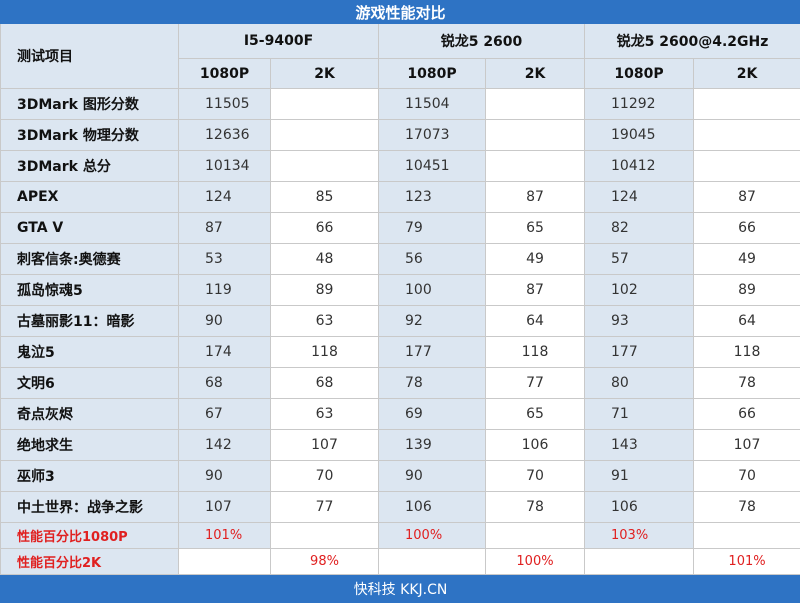 The height and width of the screenshot is (603, 800). Describe the element at coordinates (639, 166) in the screenshot. I see `value-1080p: 10412` at that location.